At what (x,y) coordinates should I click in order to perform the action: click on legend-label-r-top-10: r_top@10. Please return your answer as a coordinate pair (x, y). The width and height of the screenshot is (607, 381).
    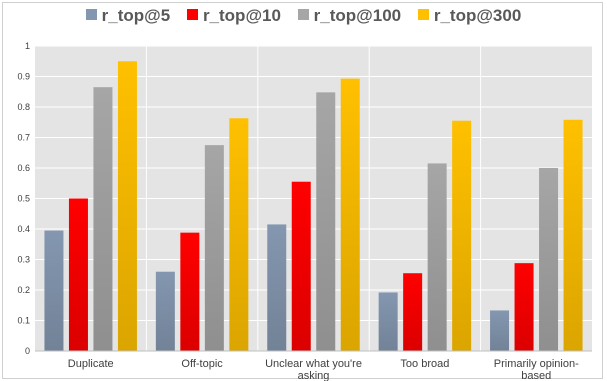
    Looking at the image, I should click on (241, 15).